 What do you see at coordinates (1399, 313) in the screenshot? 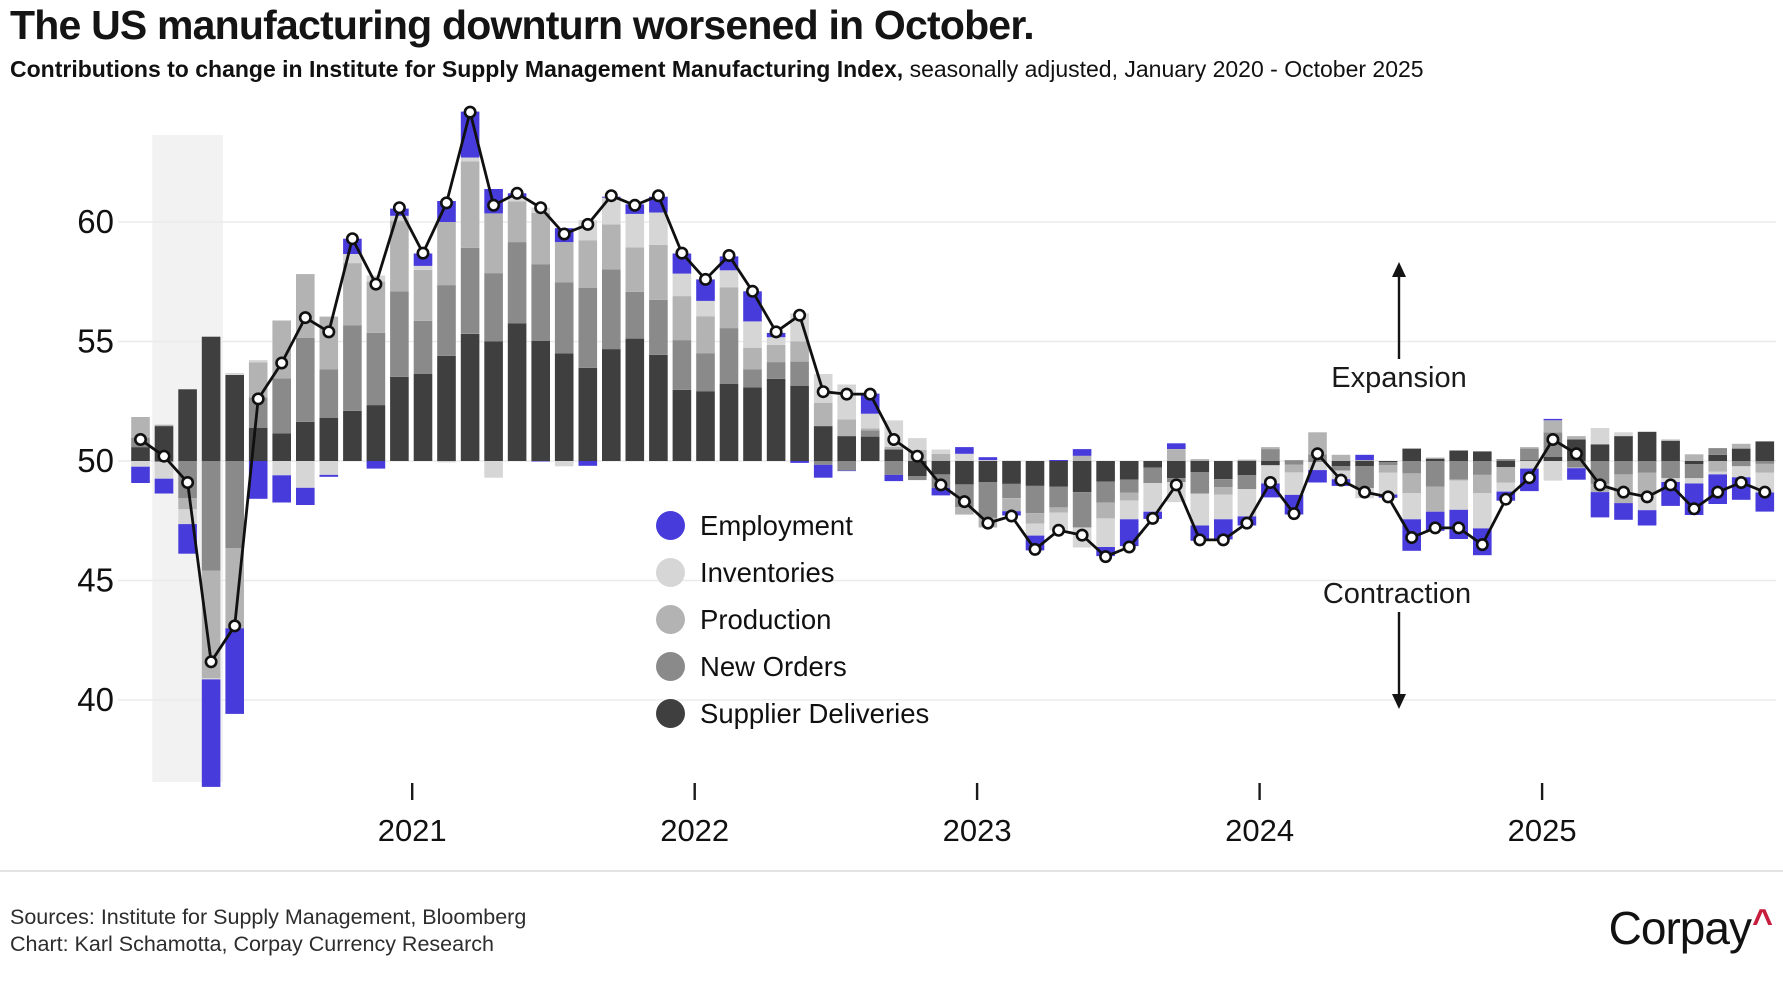
I see `expansion-arrow-icon` at bounding box center [1399, 313].